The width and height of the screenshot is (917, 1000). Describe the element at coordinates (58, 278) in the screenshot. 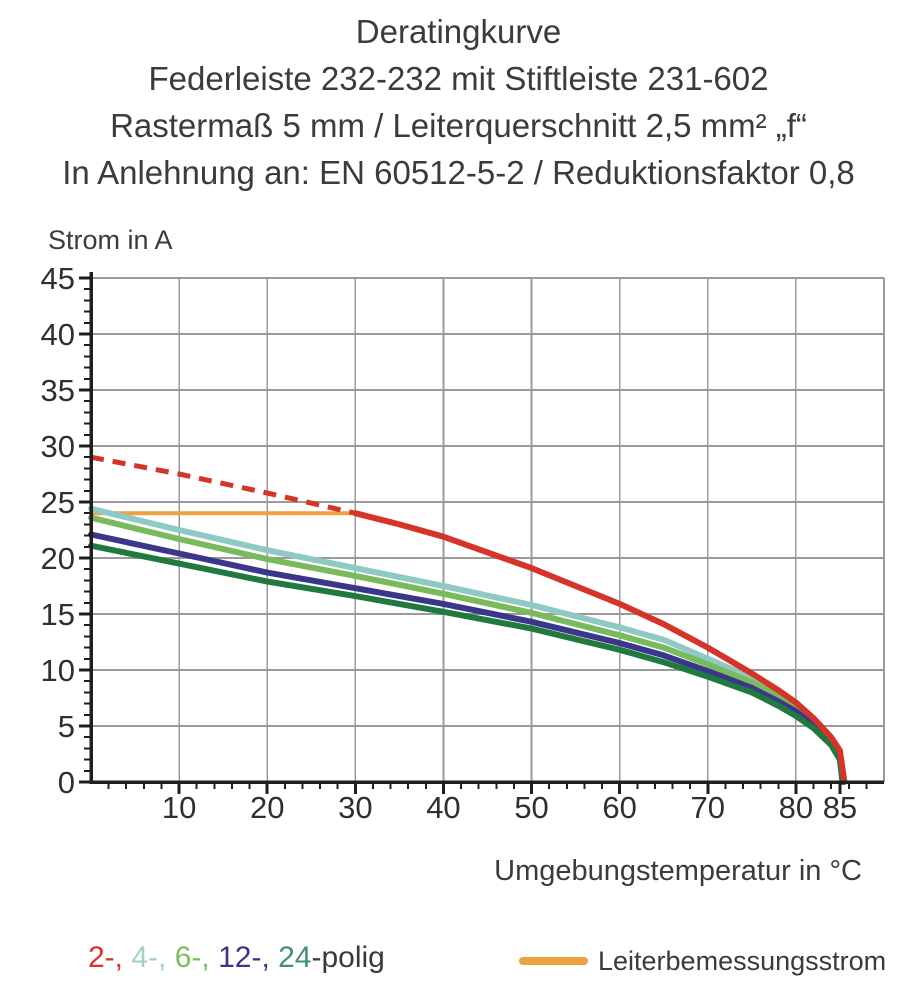

I see `svg-text: 45` at that location.